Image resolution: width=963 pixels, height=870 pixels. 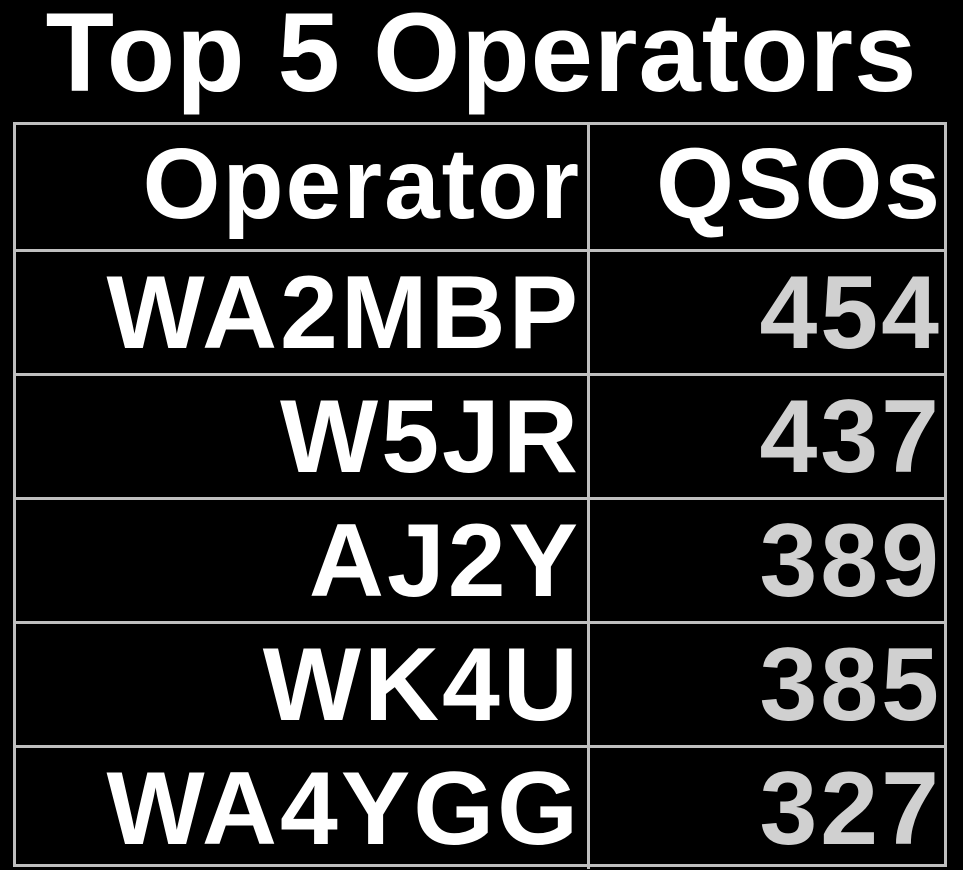 I want to click on table-row: AJ2Y 389, so click(x=480, y=559).